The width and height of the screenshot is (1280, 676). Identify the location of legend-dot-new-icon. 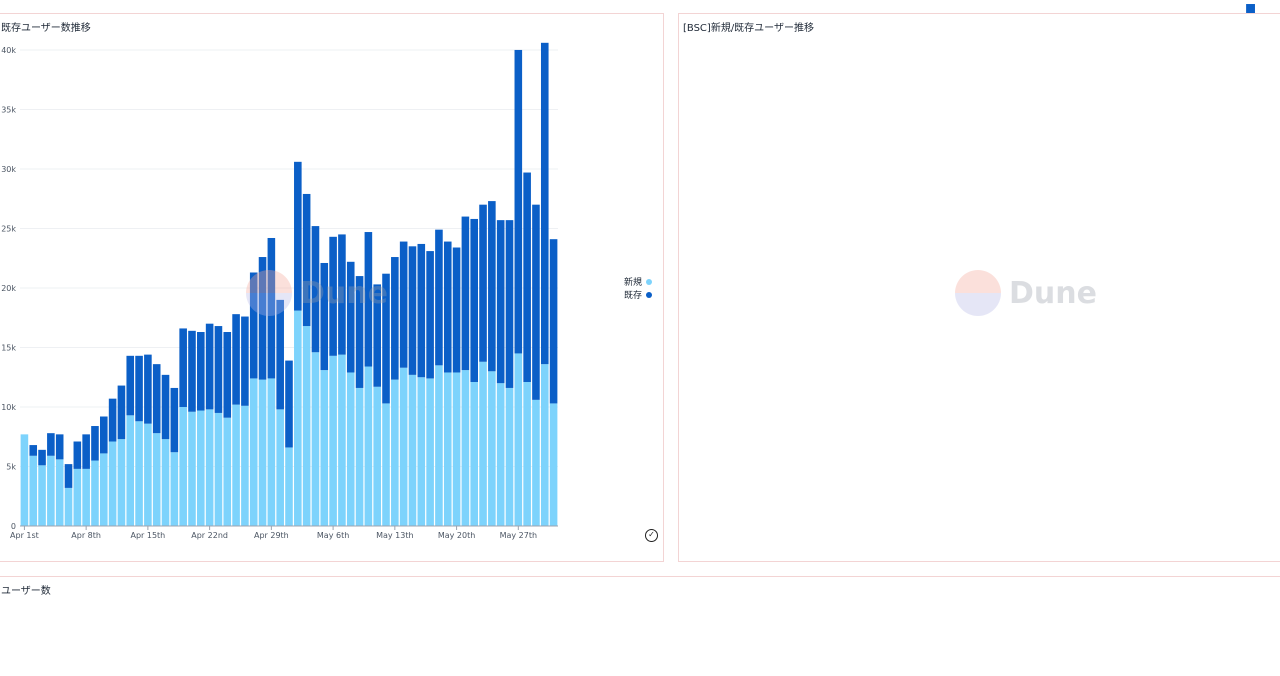
(649, 282).